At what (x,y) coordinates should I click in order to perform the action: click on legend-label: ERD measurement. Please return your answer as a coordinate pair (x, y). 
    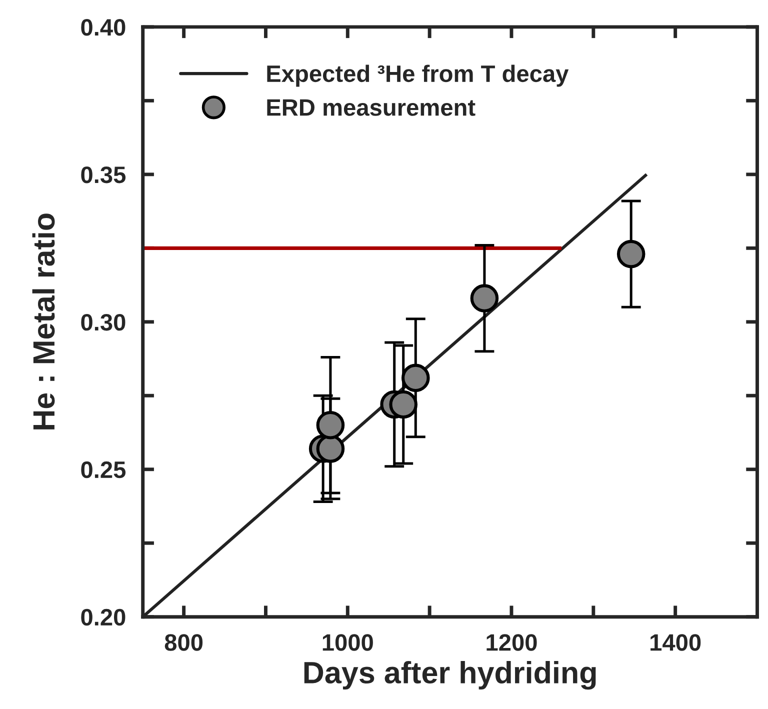
    Looking at the image, I should click on (371, 107).